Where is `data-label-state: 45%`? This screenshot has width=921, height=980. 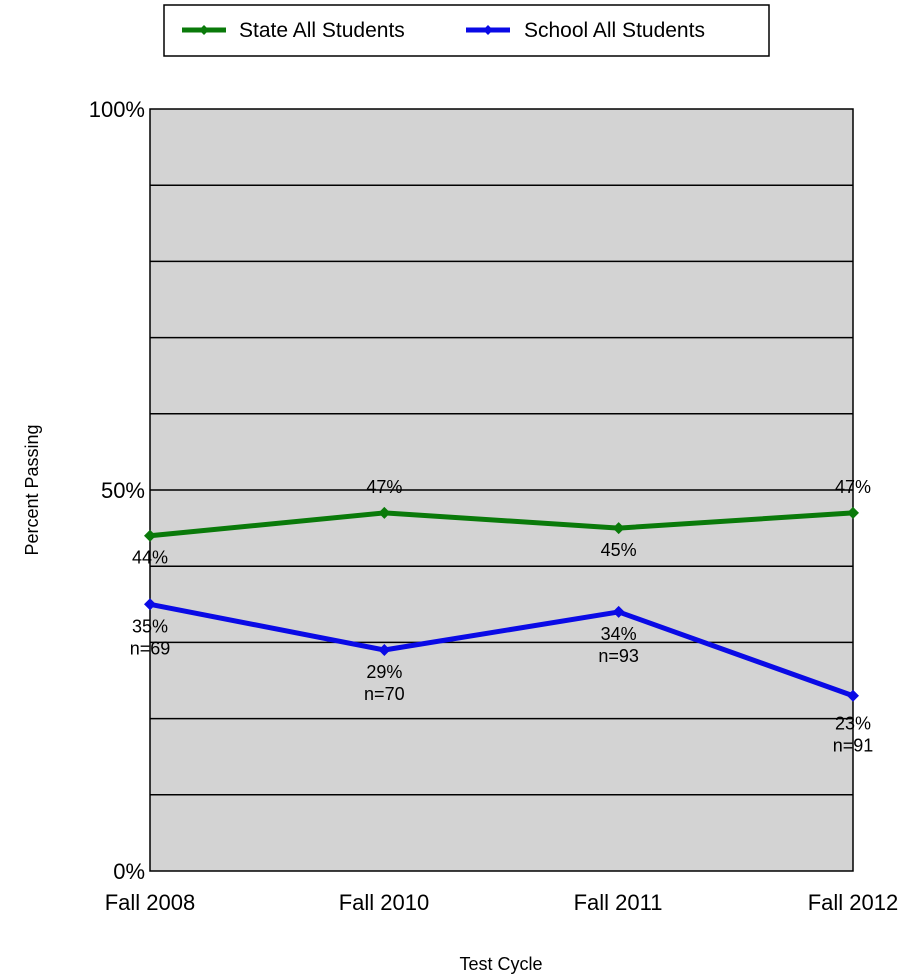 data-label-state: 45% is located at coordinates (619, 550).